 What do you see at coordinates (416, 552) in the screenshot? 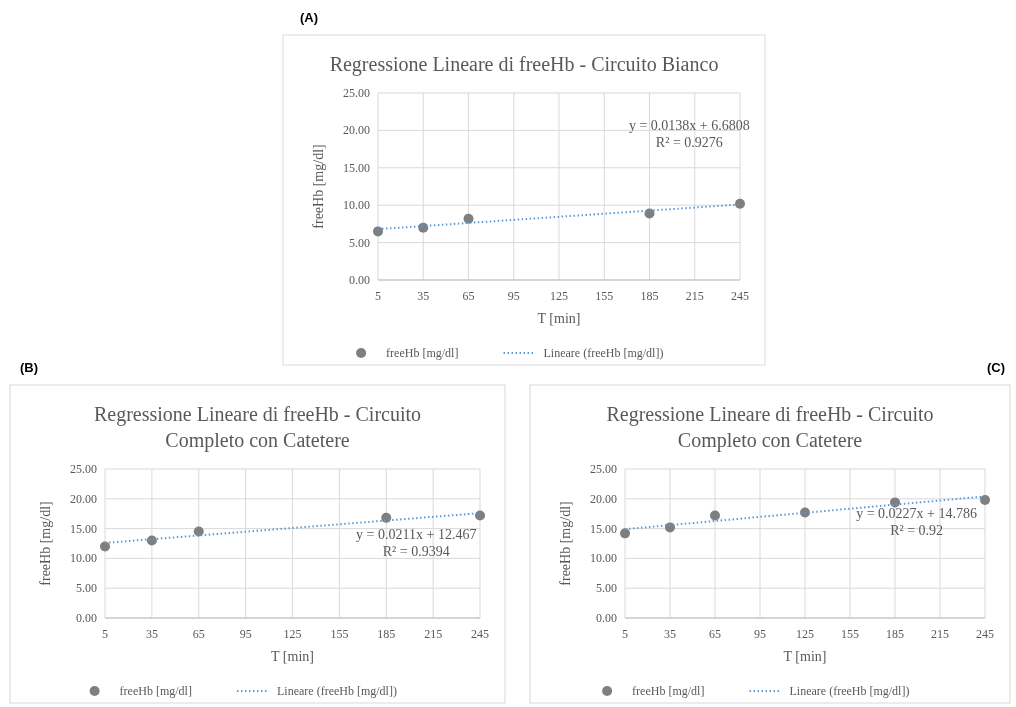
I see `annotation: R² = 0.9394` at bounding box center [416, 552].